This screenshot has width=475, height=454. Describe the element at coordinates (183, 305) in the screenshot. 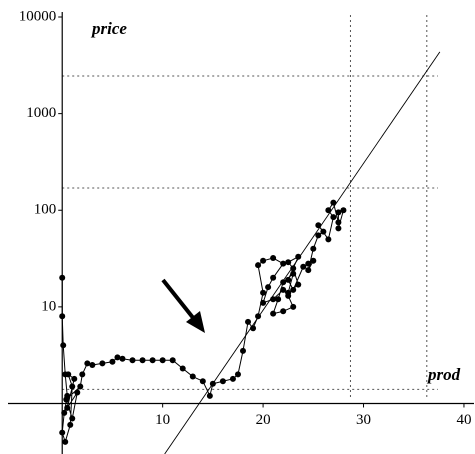

I see `arrow` at that location.